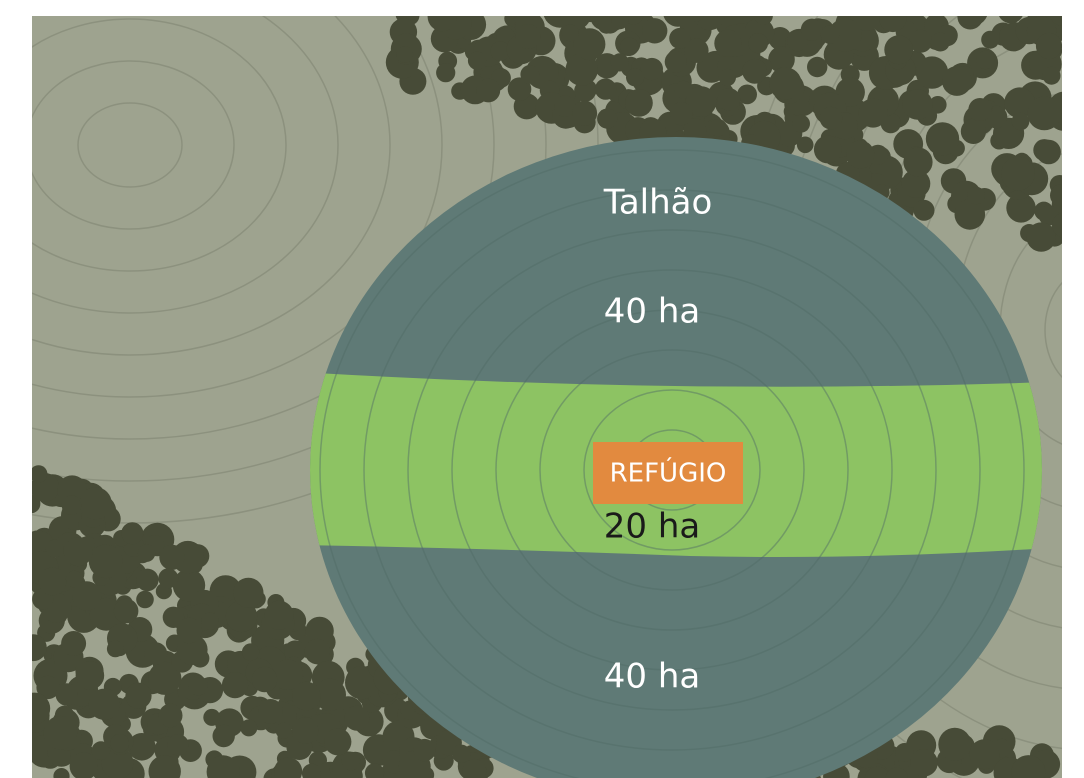 The height and width of the screenshot is (778, 1084). What do you see at coordinates (658, 203) in the screenshot?
I see `field-title: Talhão` at bounding box center [658, 203].